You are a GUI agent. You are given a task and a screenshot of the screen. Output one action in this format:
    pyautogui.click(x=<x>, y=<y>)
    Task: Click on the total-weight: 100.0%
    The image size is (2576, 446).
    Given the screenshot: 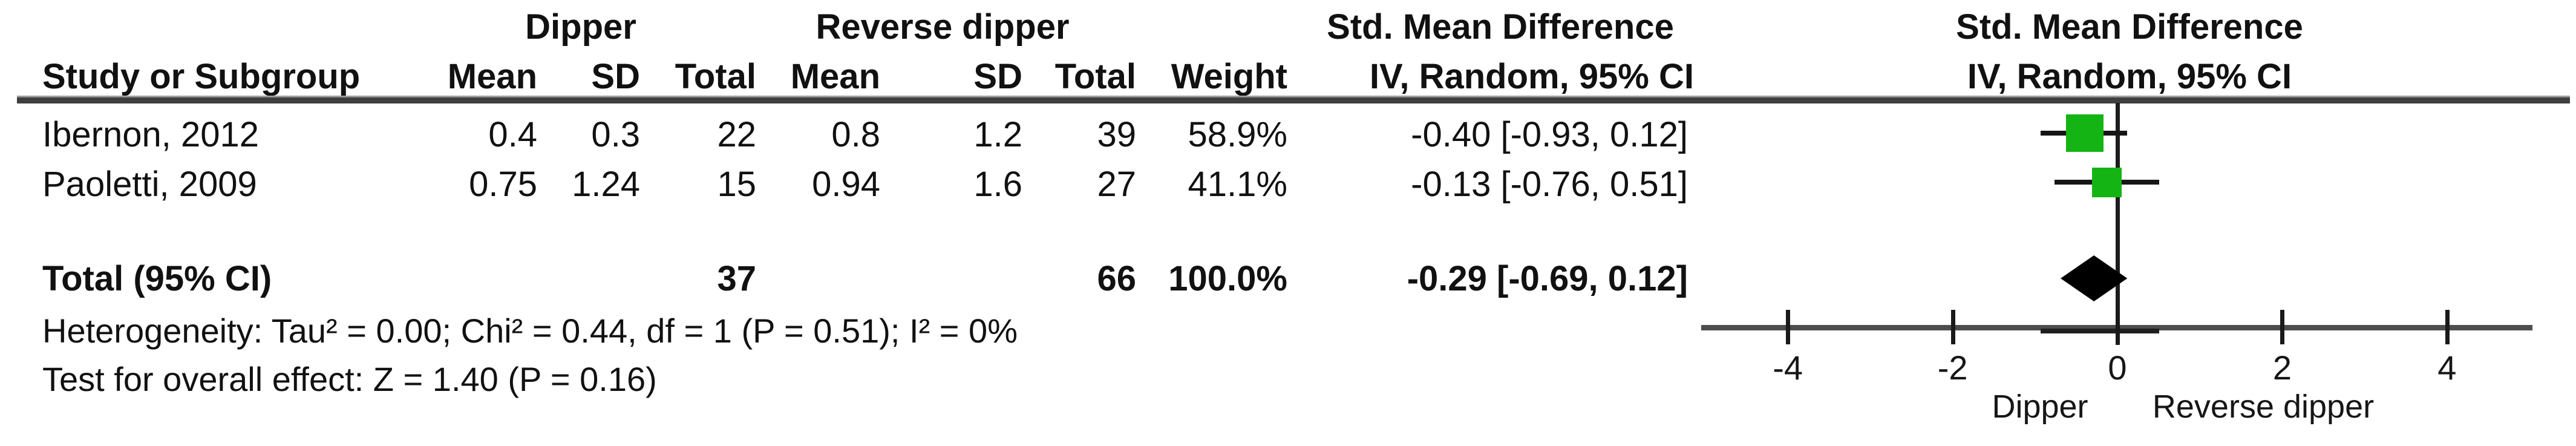 What is the action you would take?
    pyautogui.click(x=1227, y=278)
    